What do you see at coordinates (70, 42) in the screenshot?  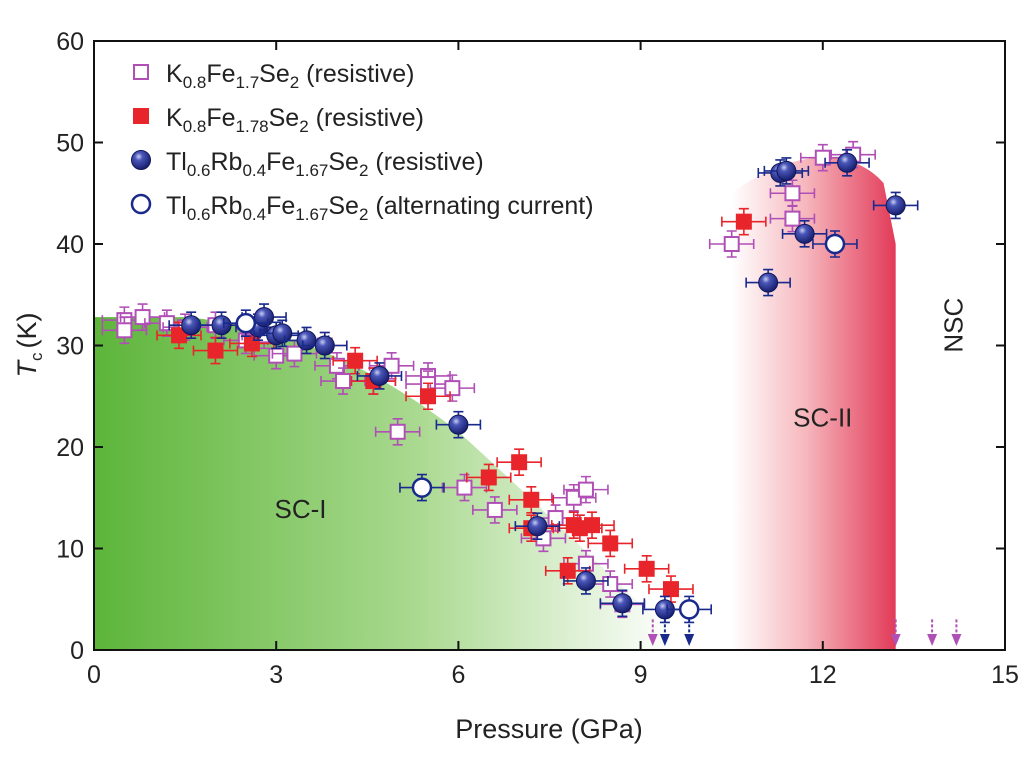 I see `y-tick-label: 60` at bounding box center [70, 42].